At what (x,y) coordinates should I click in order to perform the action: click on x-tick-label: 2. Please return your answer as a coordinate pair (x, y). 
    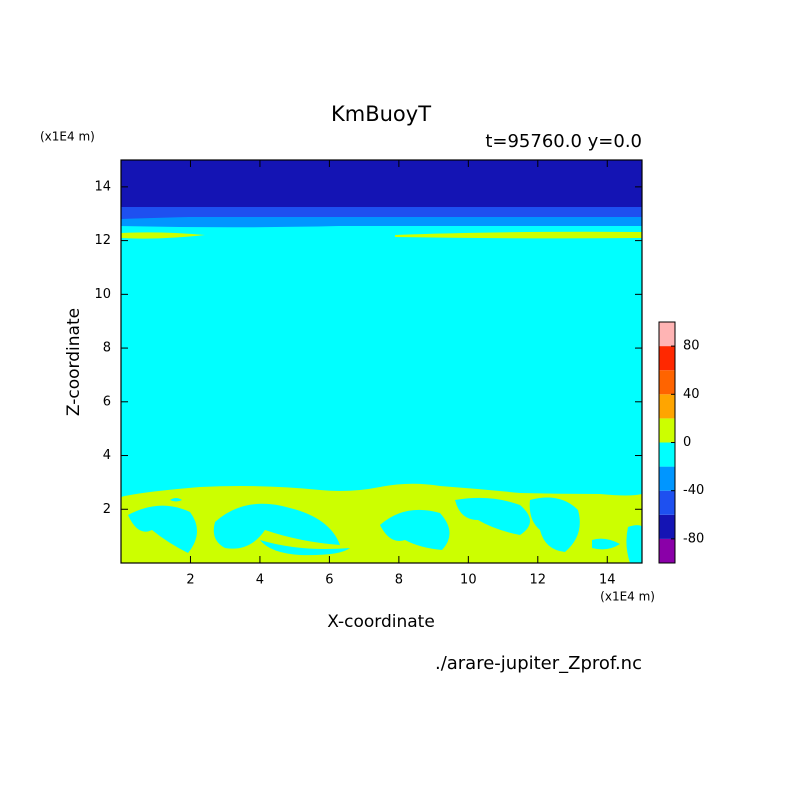
    Looking at the image, I should click on (190, 580).